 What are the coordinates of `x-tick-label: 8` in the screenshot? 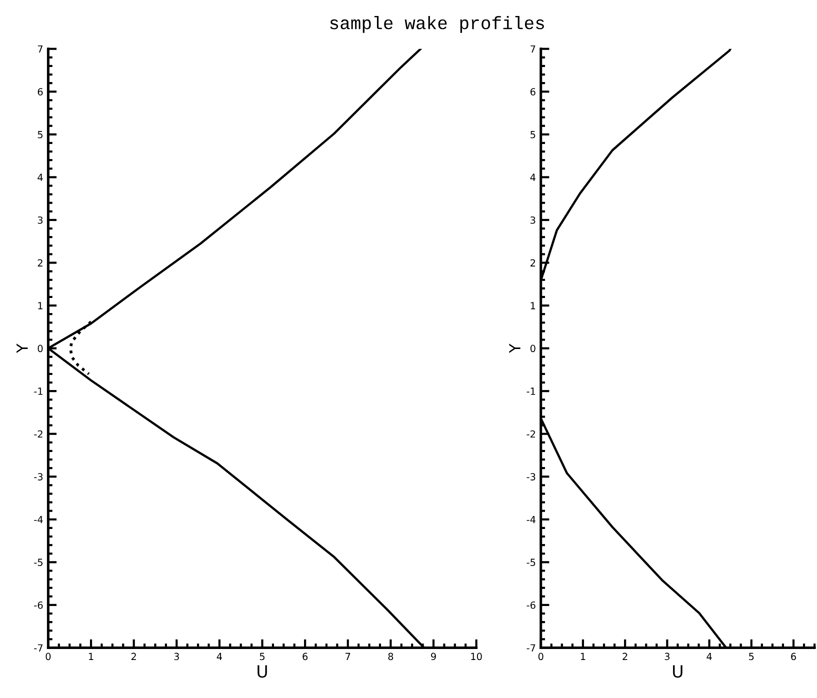 It's located at (391, 656).